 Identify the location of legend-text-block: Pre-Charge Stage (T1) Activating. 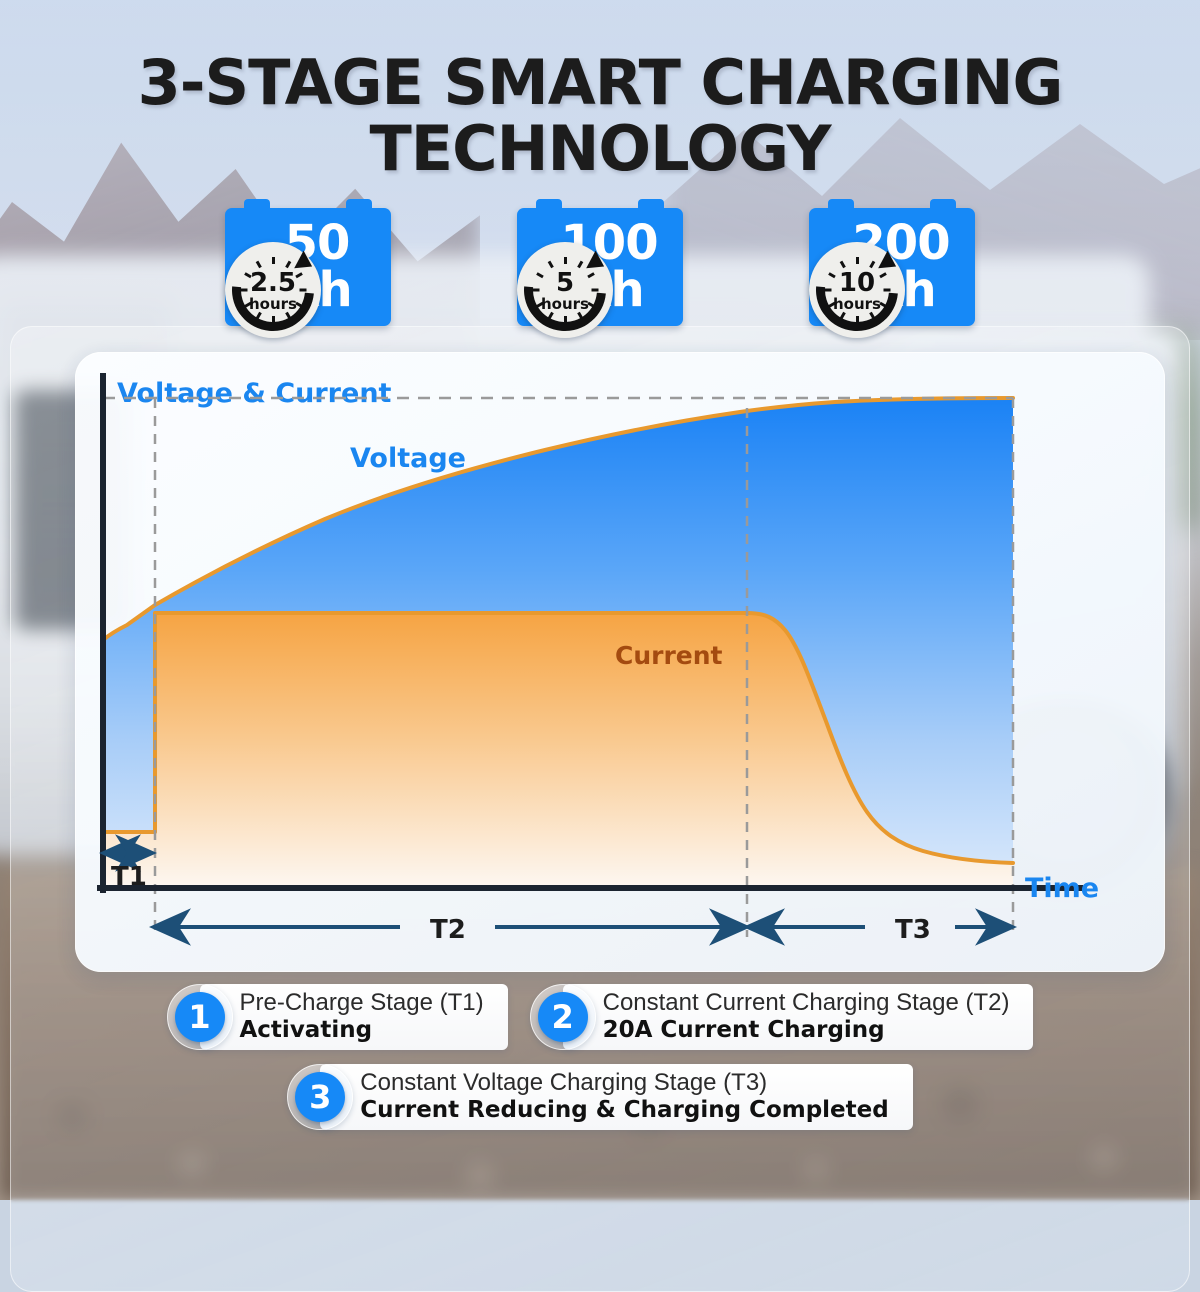
(353, 1017).